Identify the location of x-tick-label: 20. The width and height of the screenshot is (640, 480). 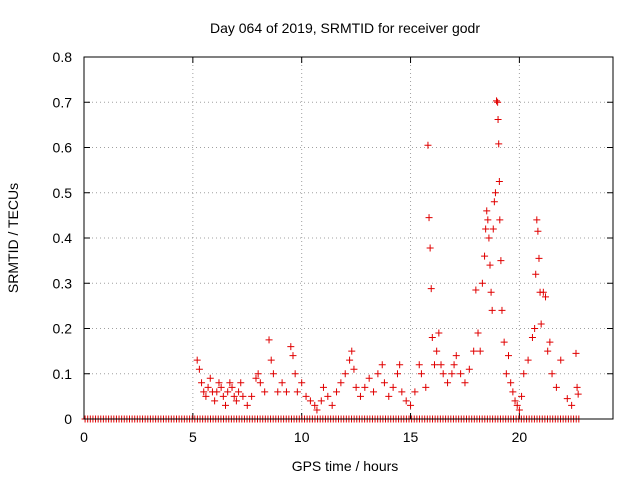
(520, 437).